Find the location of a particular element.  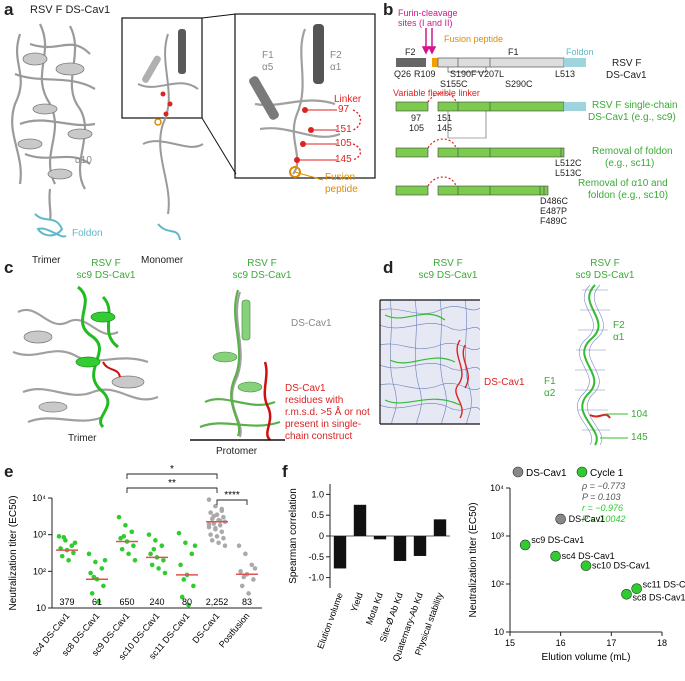

res-145: 145 is located at coordinates (343, 159).